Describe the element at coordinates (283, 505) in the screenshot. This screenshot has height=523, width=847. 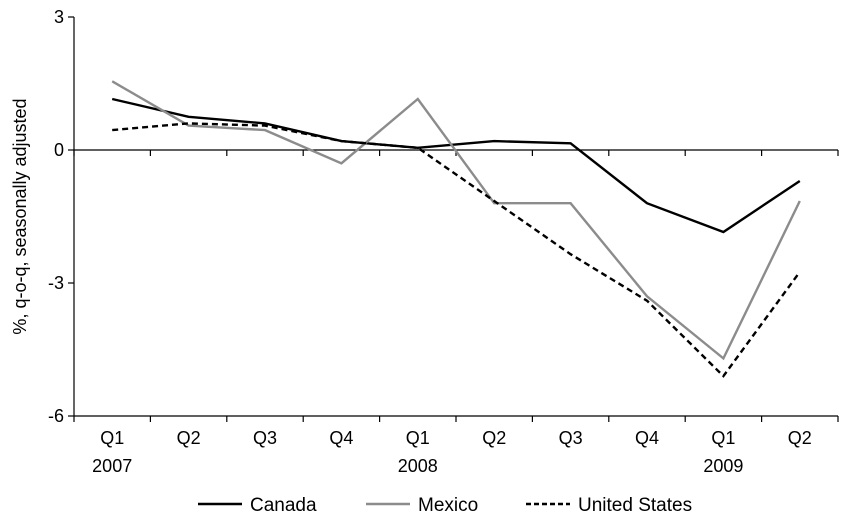
I see `legend-label-canada: Canada` at that location.